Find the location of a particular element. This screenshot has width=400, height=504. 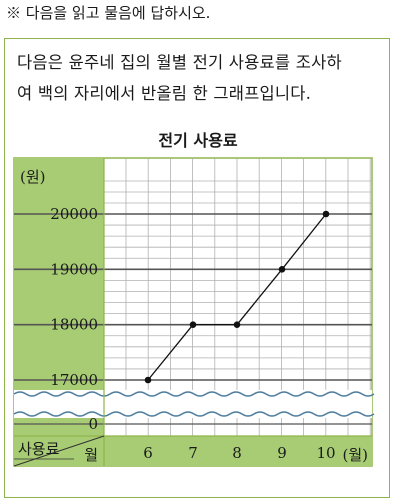

axis-break-wave-bottom is located at coordinates (194, 414).